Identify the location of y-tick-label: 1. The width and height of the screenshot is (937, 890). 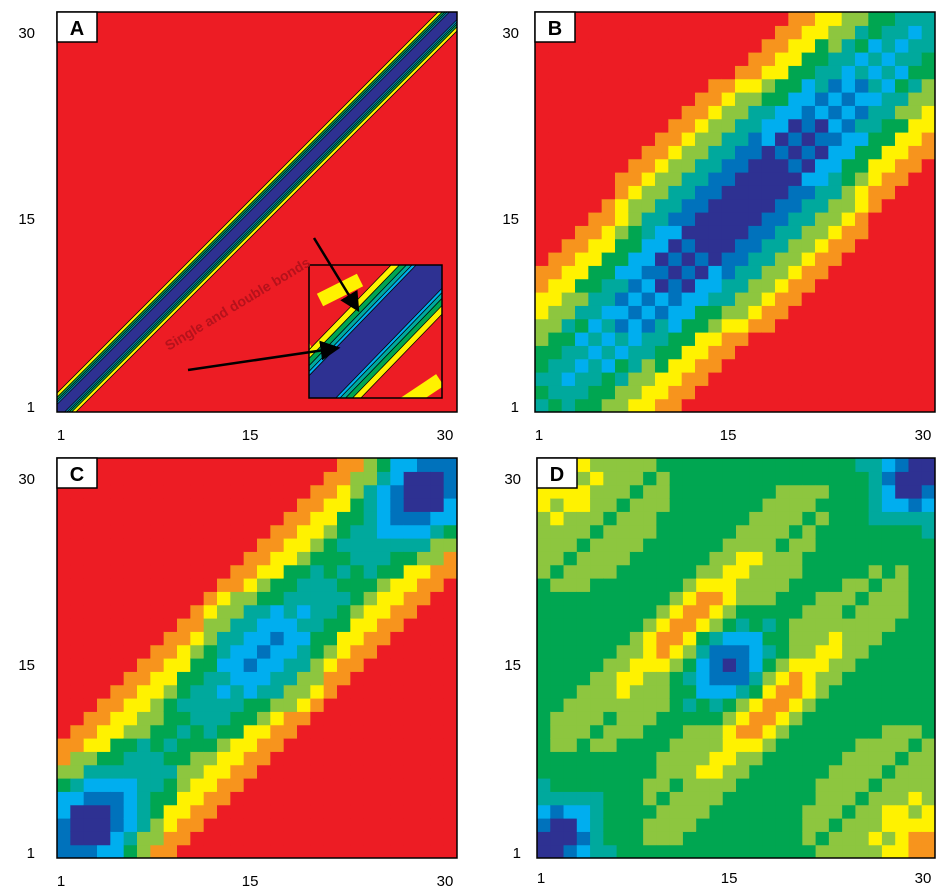
(31, 407).